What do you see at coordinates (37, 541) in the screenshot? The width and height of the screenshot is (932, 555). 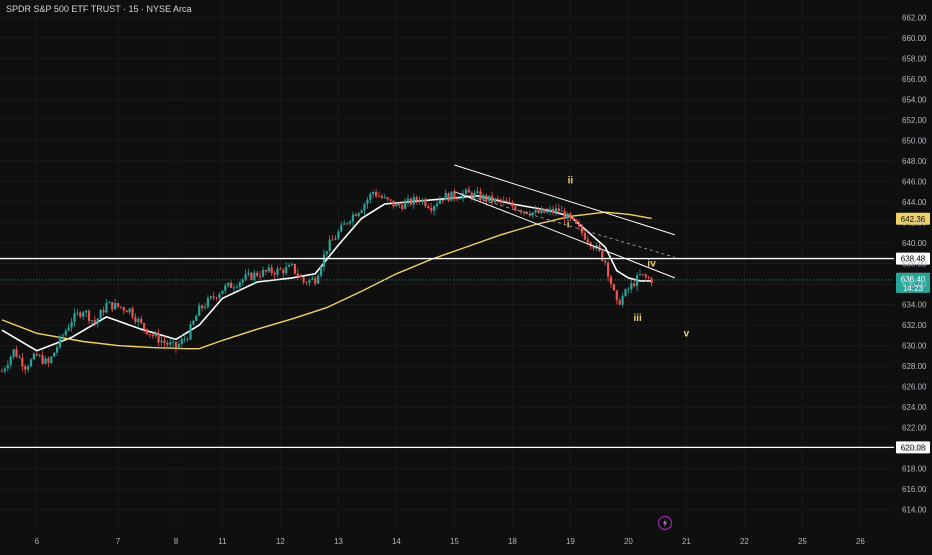 I see `x-tick-label: 6` at bounding box center [37, 541].